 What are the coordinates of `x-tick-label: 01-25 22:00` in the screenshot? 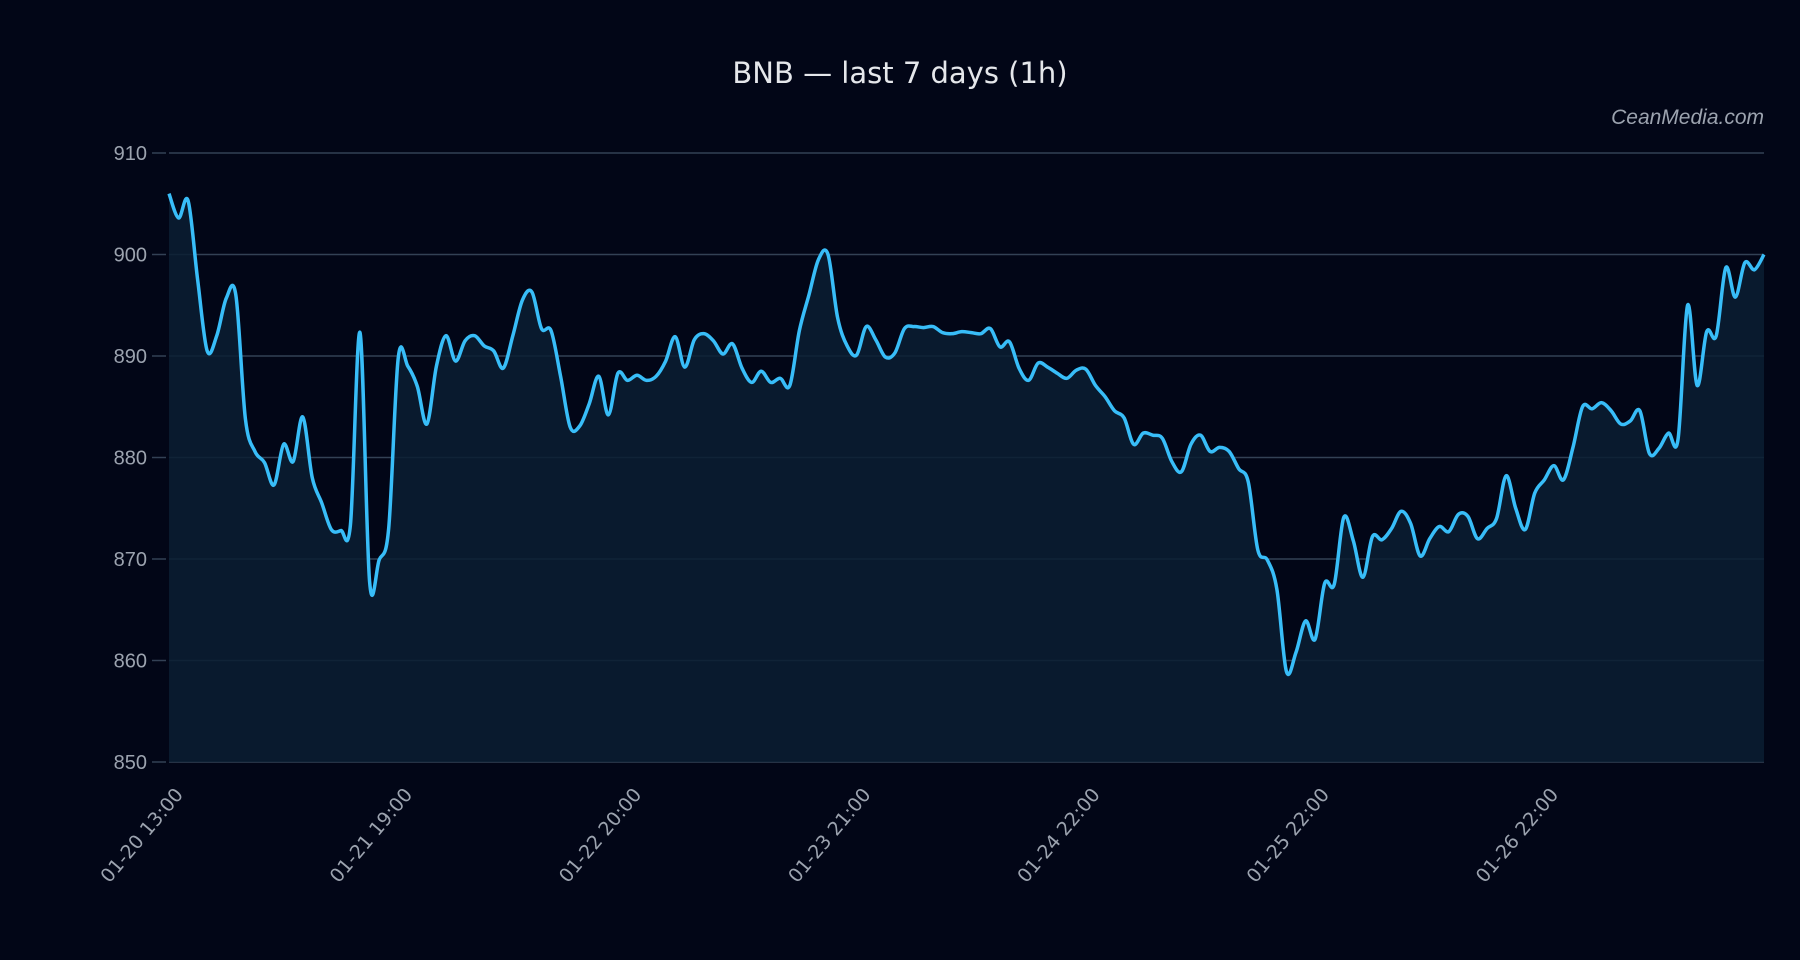 It's located at (1288, 835).